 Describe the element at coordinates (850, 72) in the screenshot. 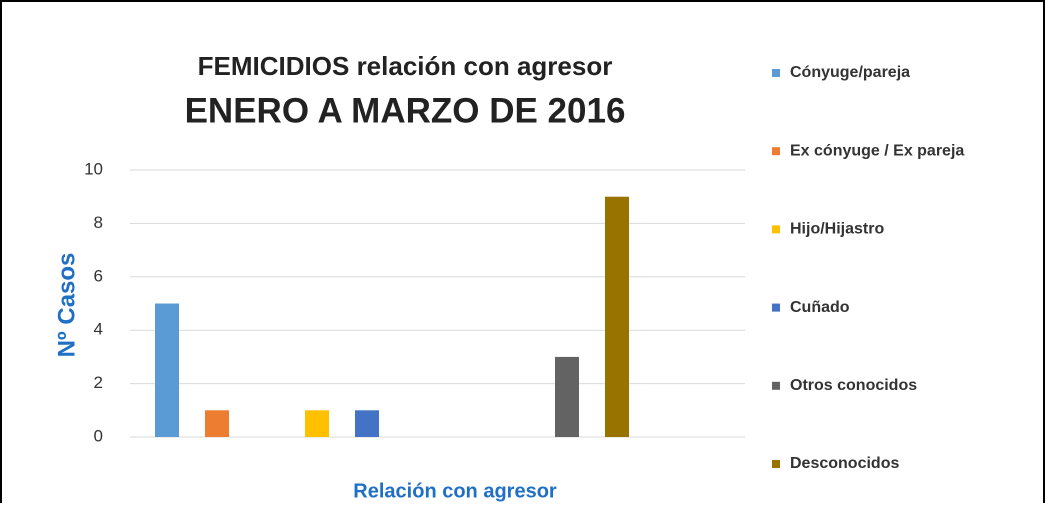

I see `legend-label: Cónyuge/pareja` at that location.